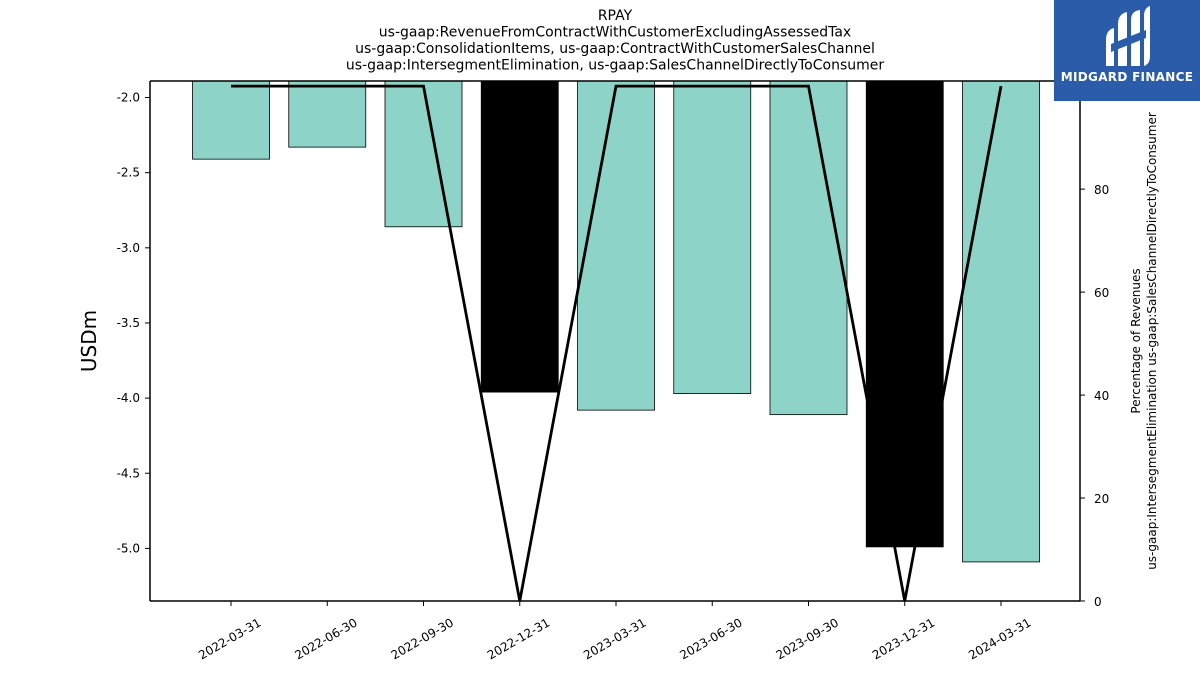 This screenshot has height=675, width=1200. Describe the element at coordinates (325, 638) in the screenshot. I see `x-tick-label: 2022-06-30` at that location.